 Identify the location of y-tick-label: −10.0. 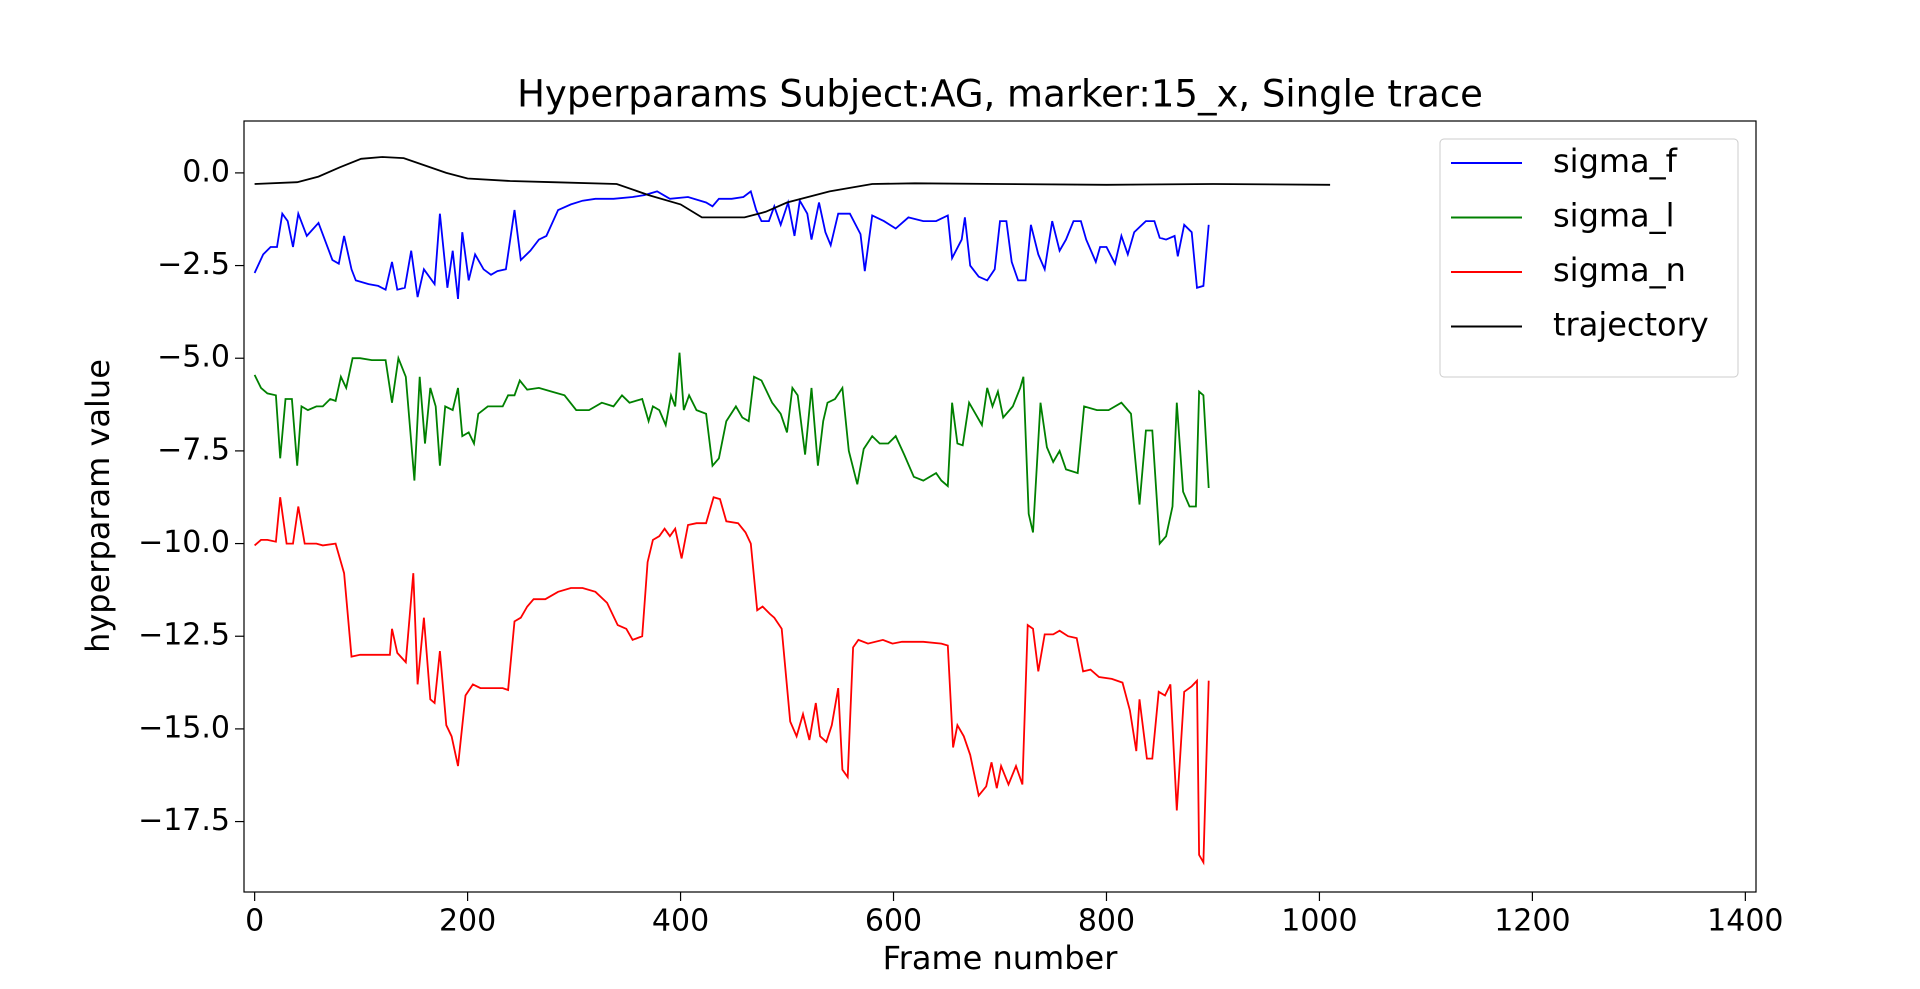
(184, 542).